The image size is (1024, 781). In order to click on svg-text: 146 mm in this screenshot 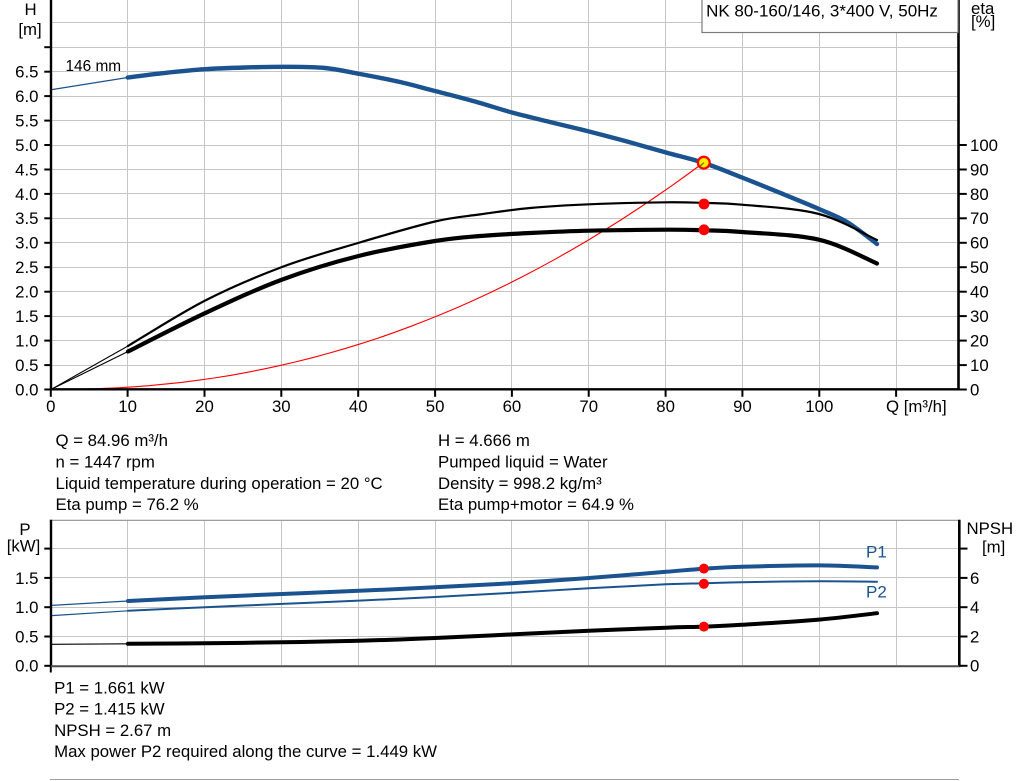, I will do `click(94, 66)`.